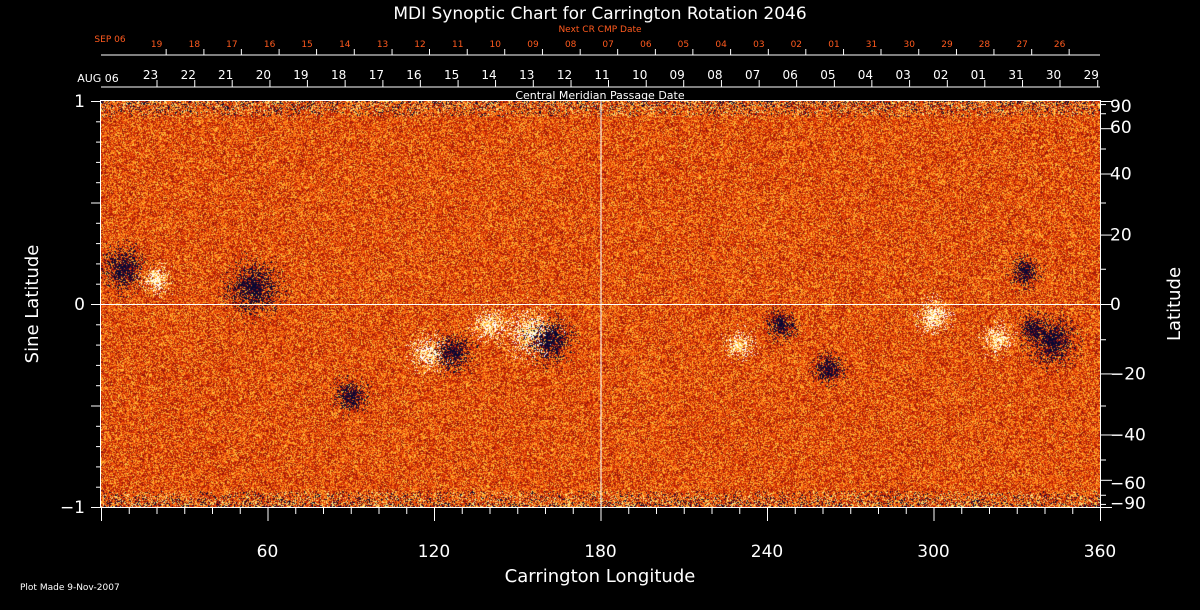  I want to click on next-cr-day-label: 30, so click(910, 45).